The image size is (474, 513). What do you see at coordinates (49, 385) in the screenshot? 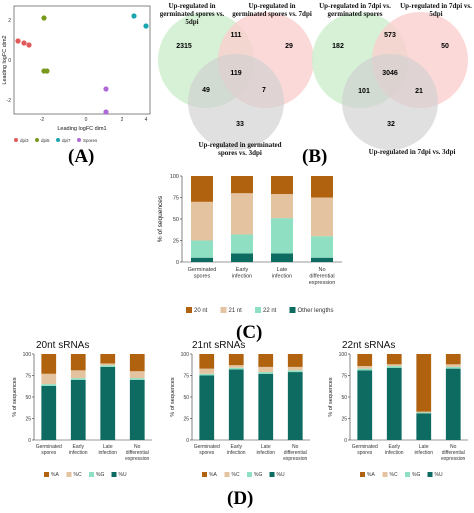
I see `nt20-chart-bar-g` at bounding box center [49, 385].